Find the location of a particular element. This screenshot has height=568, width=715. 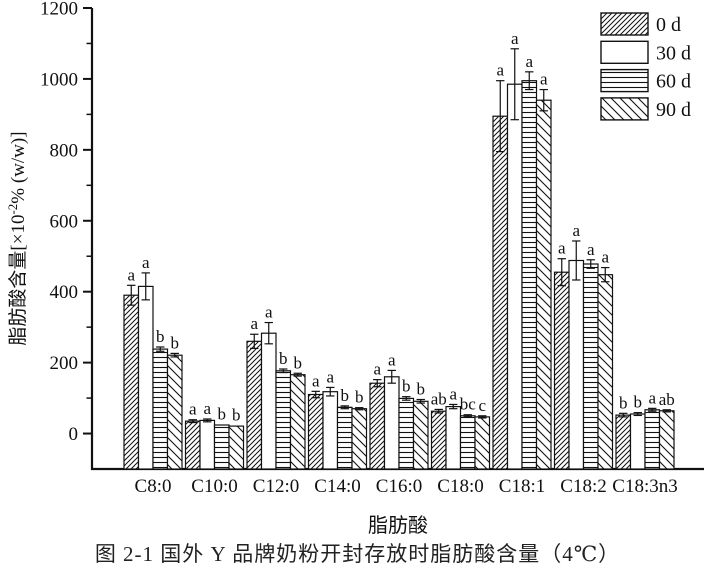

sig-letter: c is located at coordinates (482, 405).